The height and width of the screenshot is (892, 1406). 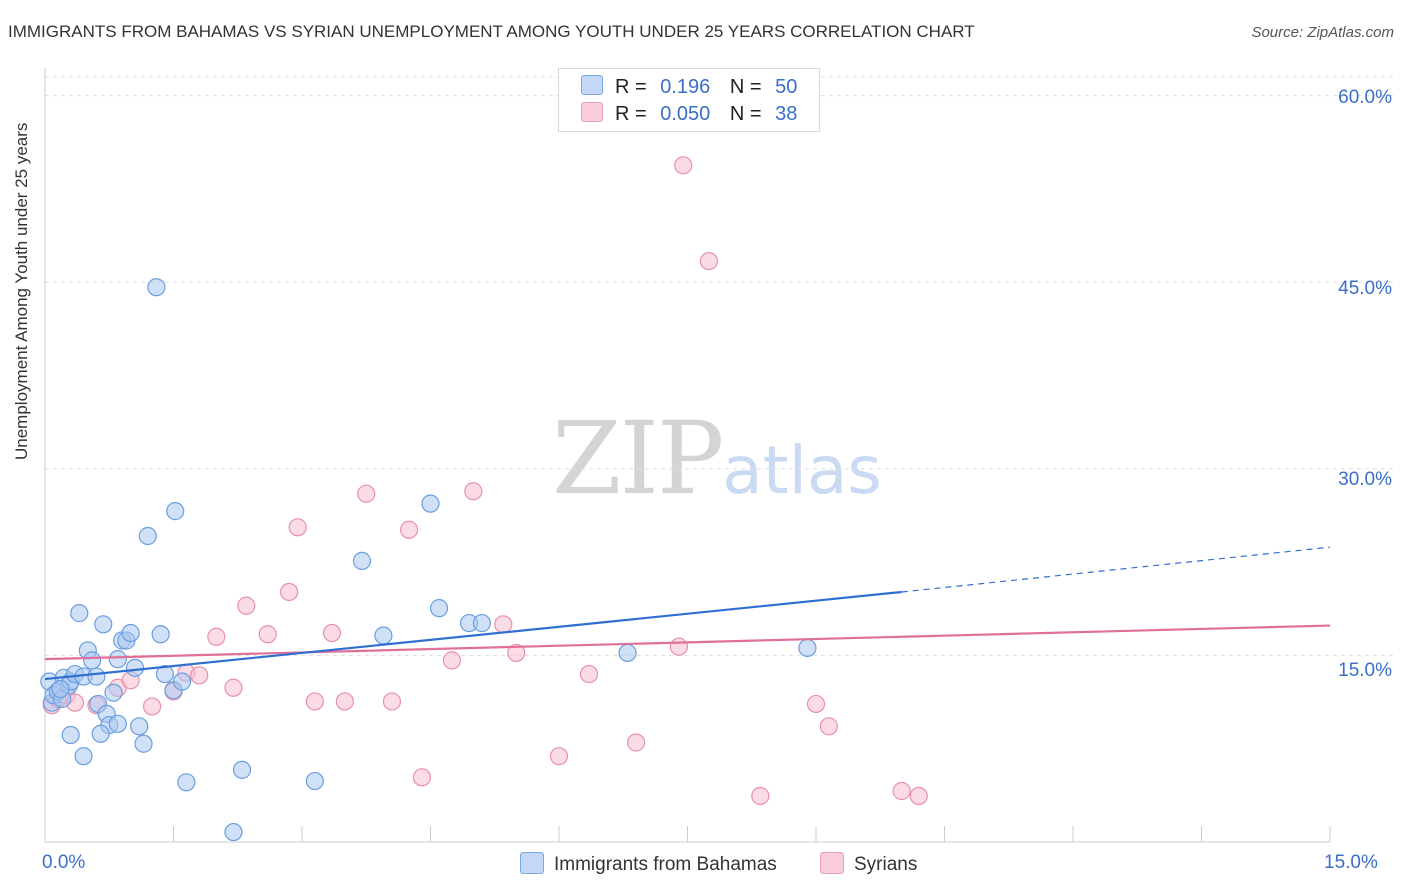 What do you see at coordinates (592, 112) in the screenshot?
I see `legend-swatch-pink` at bounding box center [592, 112].